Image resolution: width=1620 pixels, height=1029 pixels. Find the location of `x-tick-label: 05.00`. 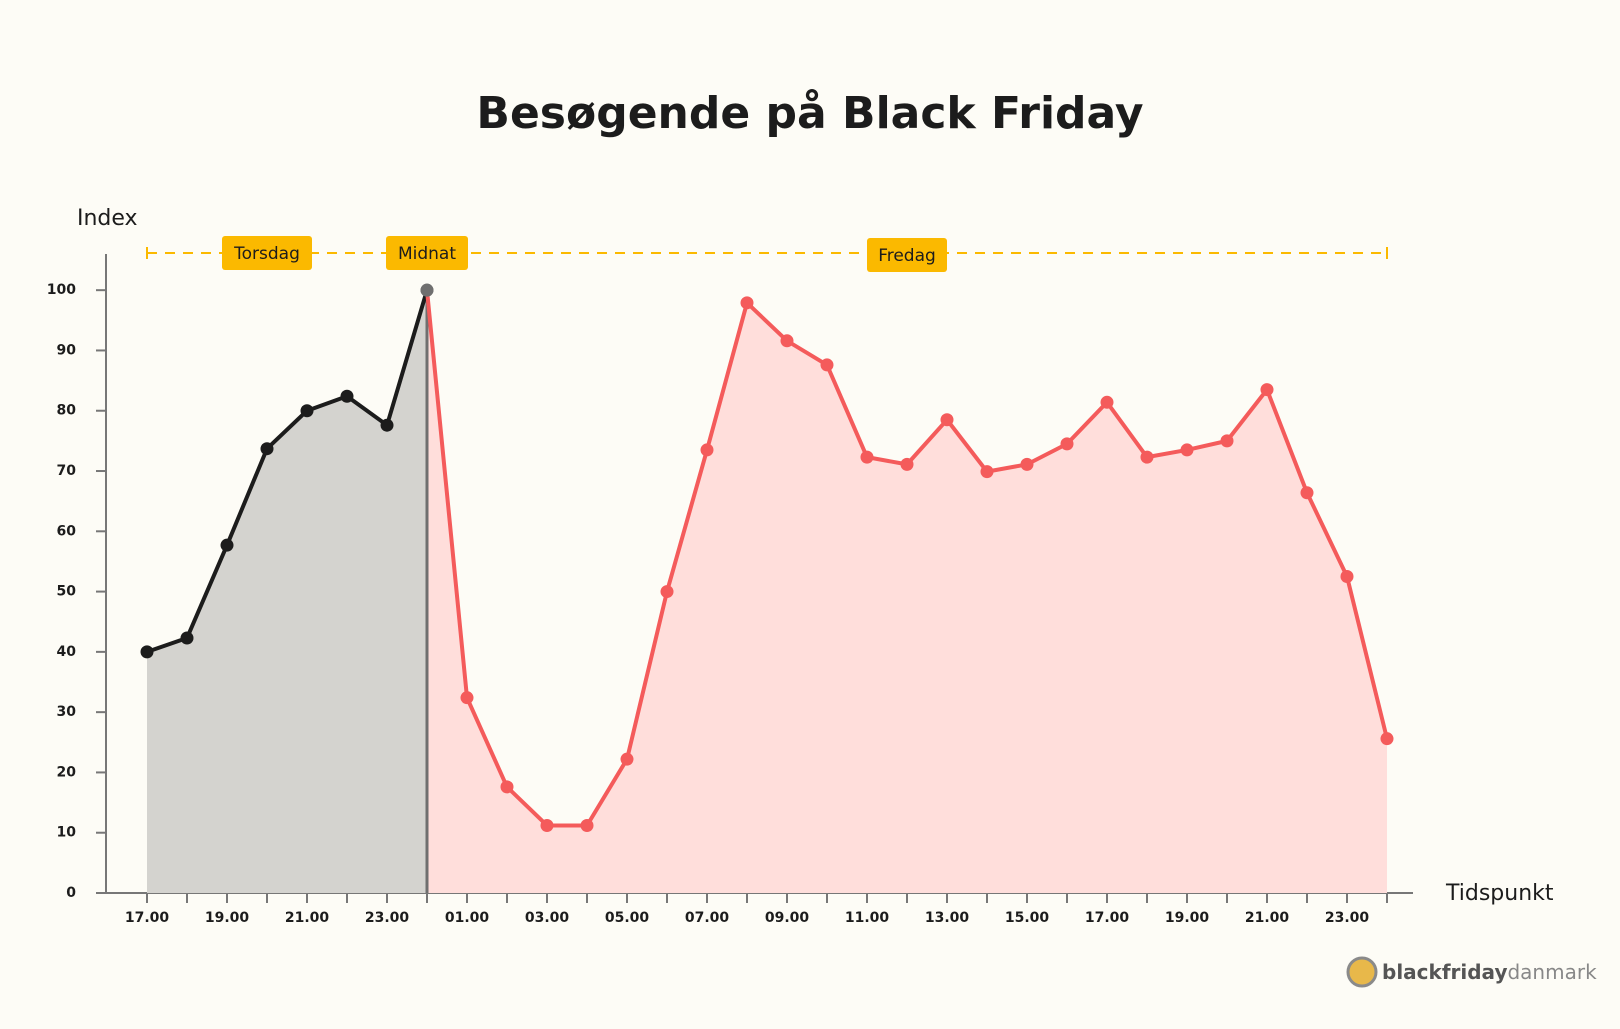

x-tick-label: 05.00 is located at coordinates (627, 918).